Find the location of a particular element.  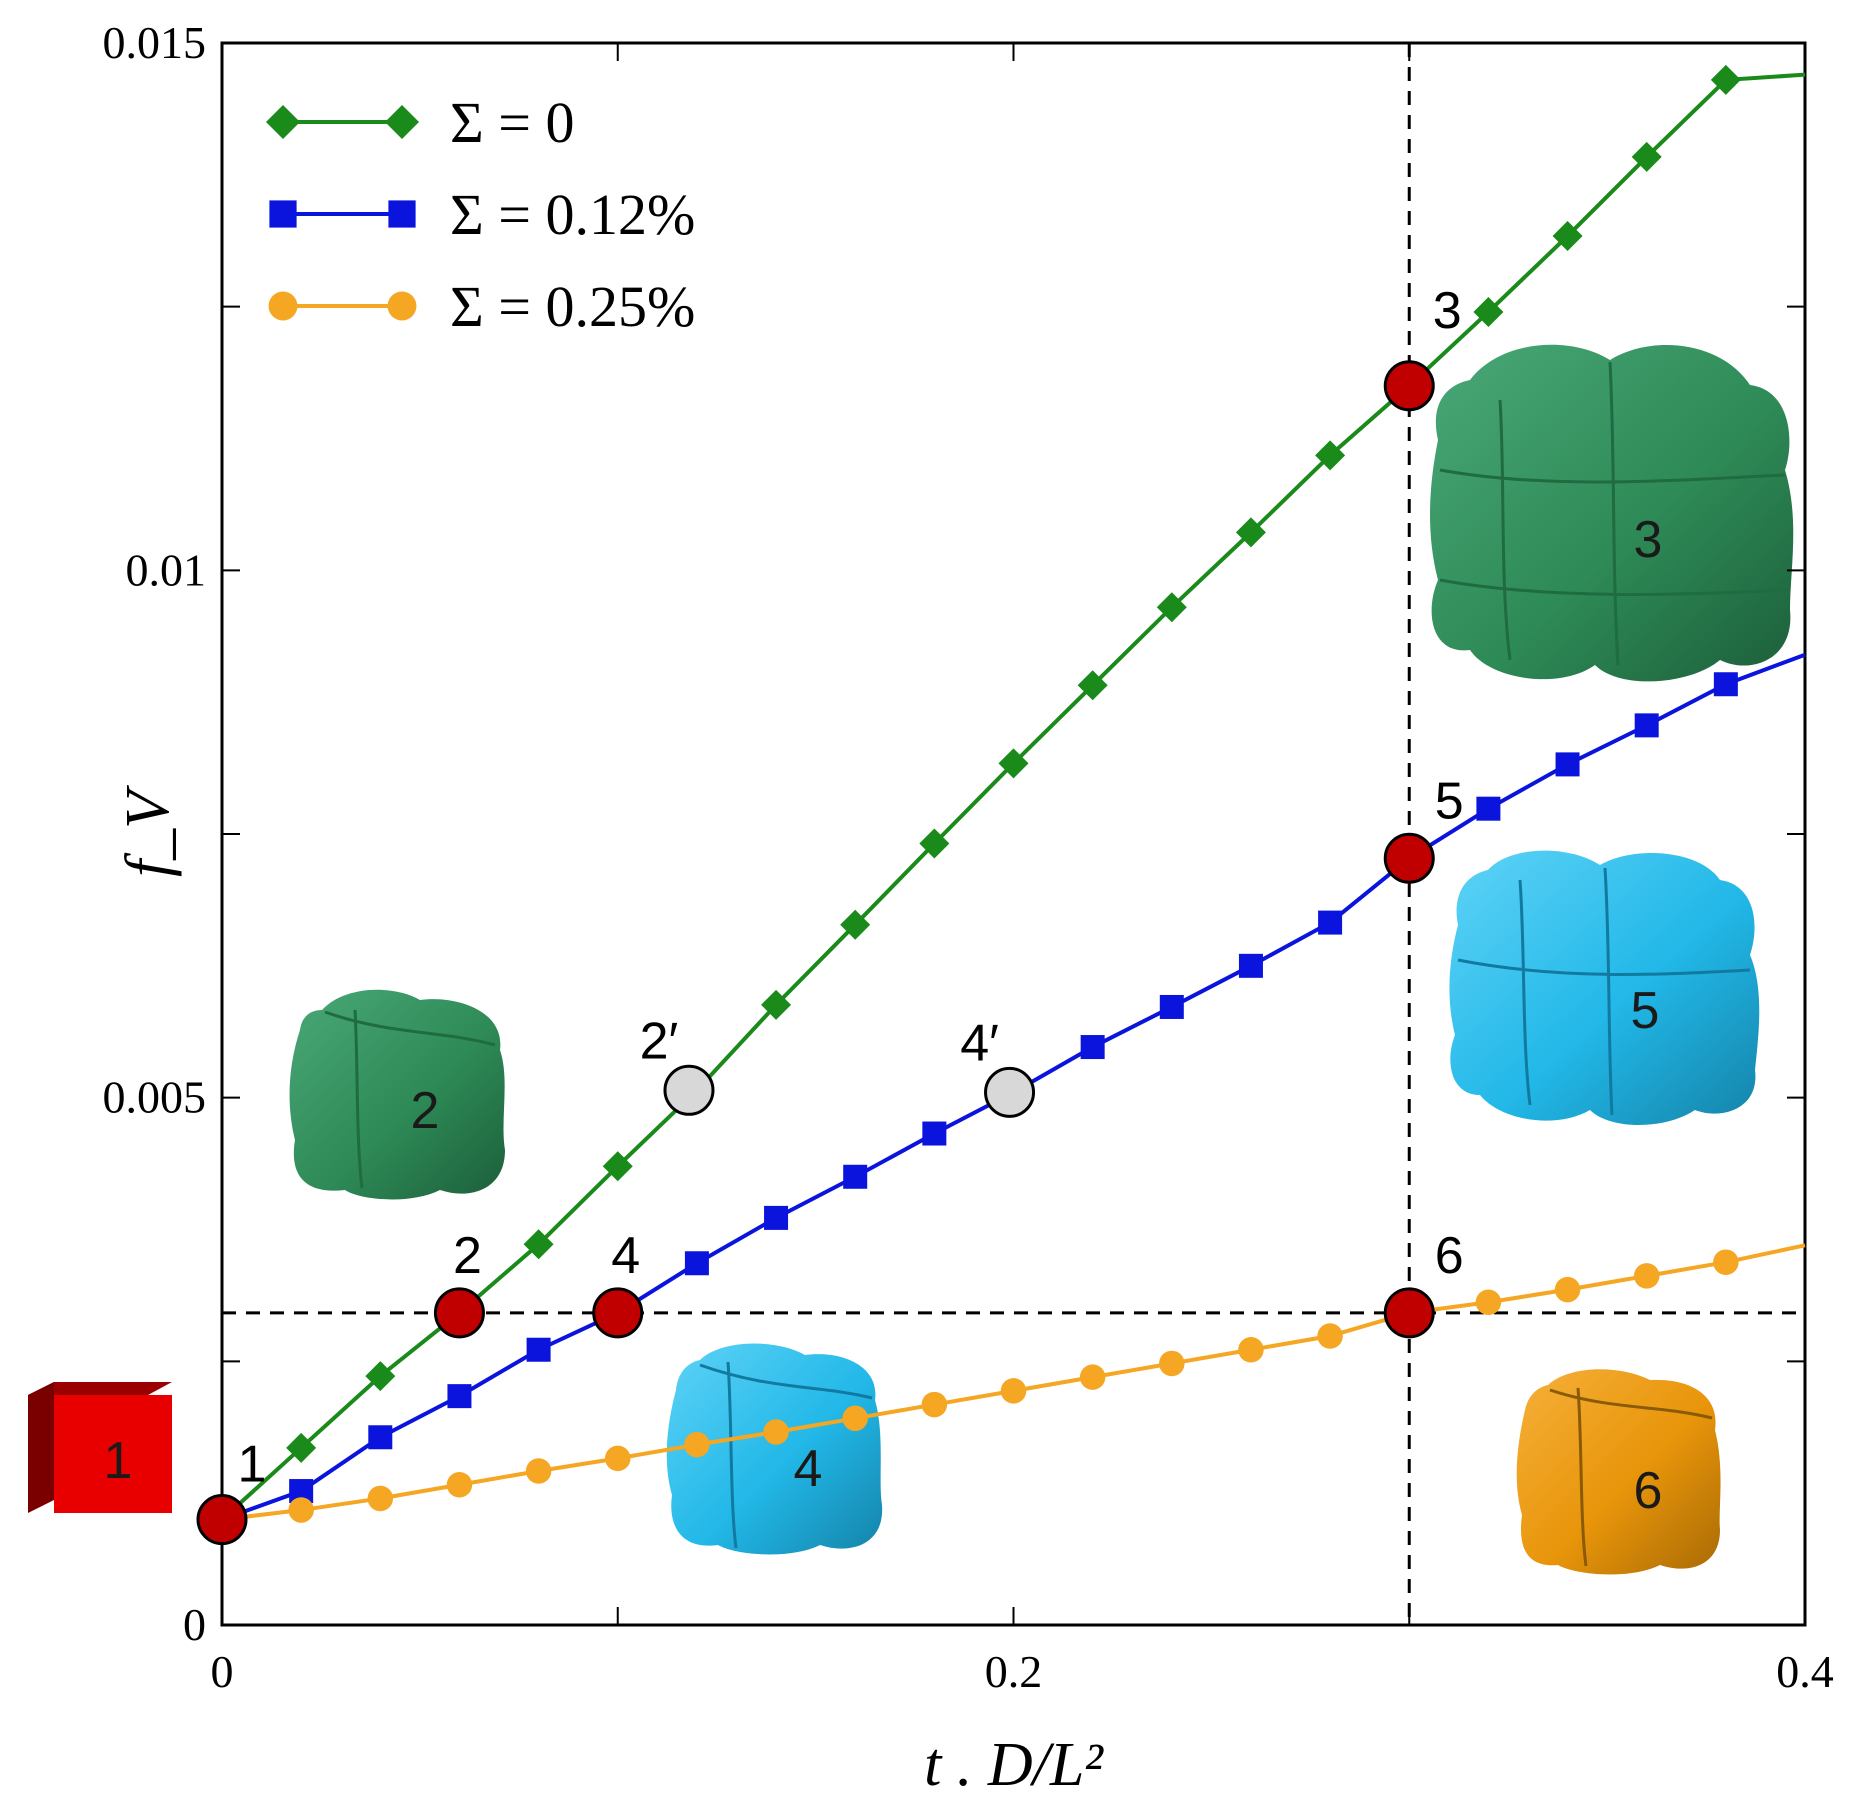

legend-label-1: Σ = 0.12% is located at coordinates (572, 214).